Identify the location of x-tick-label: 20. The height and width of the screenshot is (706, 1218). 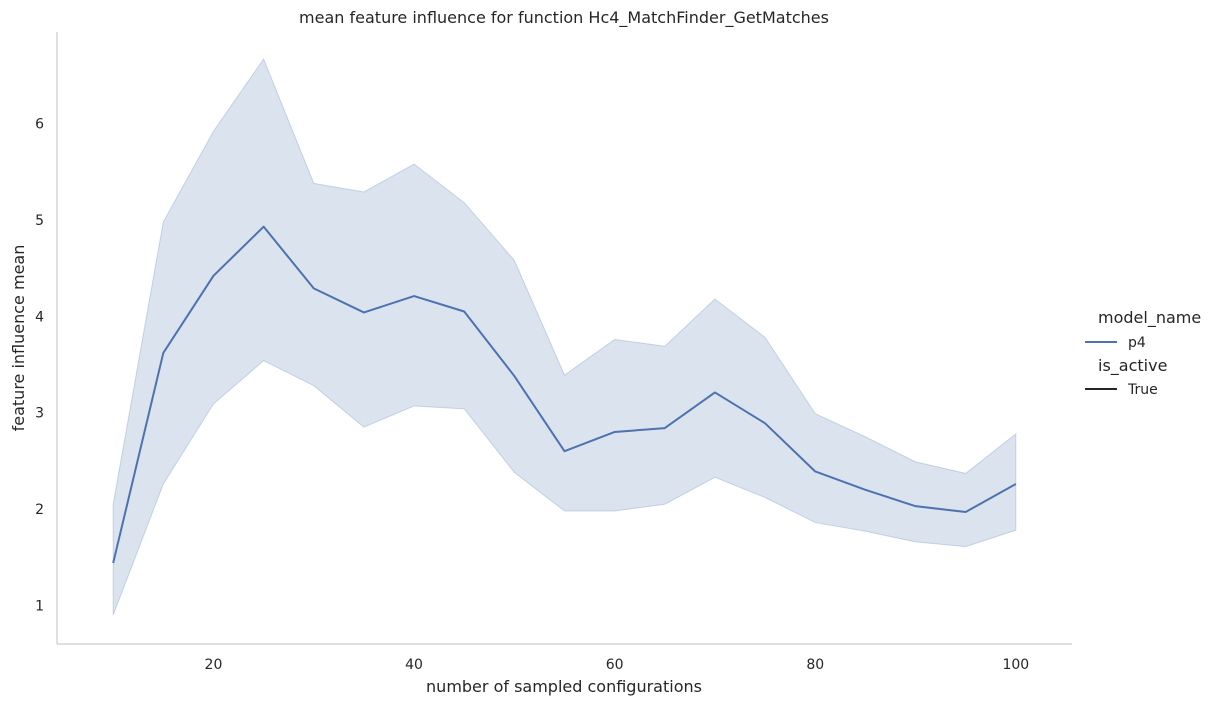
(214, 665).